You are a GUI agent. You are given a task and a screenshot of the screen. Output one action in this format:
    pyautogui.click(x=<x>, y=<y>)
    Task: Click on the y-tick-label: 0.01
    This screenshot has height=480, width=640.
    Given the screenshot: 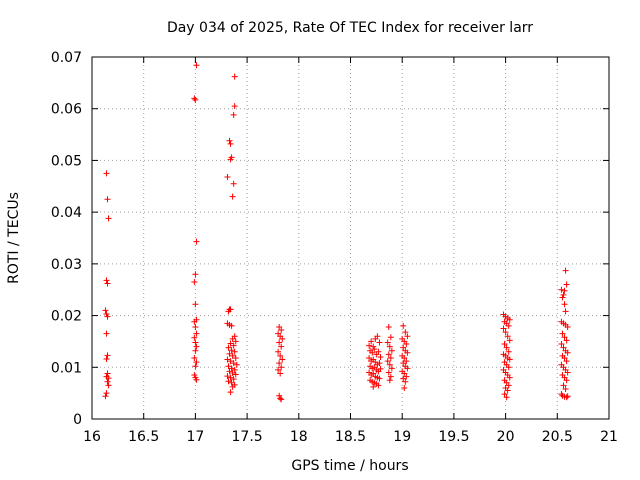 What is the action you would take?
    pyautogui.click(x=66, y=368)
    